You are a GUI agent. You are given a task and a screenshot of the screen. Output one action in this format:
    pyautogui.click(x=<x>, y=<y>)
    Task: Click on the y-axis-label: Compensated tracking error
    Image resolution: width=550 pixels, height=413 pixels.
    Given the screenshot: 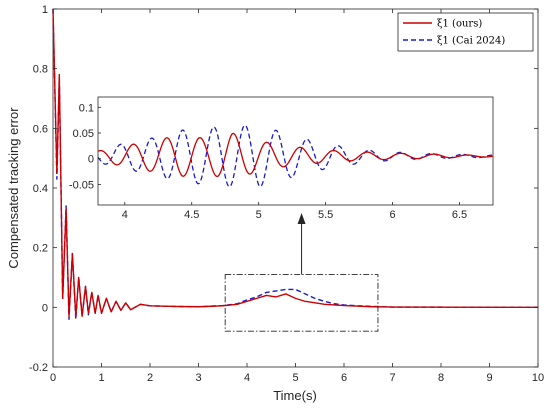 What is the action you would take?
    pyautogui.click(x=13, y=188)
    